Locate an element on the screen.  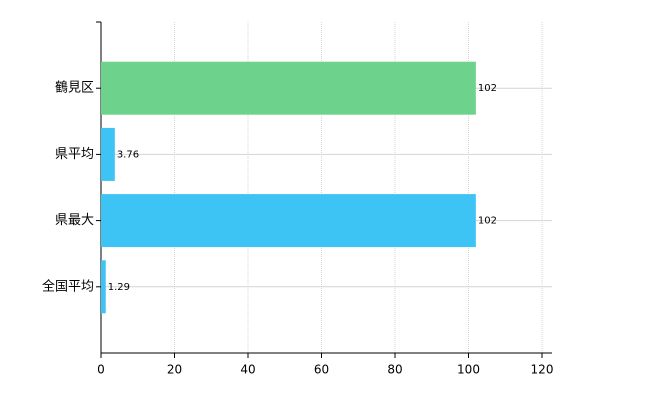
x-tick-label: 0 is located at coordinates (101, 370).